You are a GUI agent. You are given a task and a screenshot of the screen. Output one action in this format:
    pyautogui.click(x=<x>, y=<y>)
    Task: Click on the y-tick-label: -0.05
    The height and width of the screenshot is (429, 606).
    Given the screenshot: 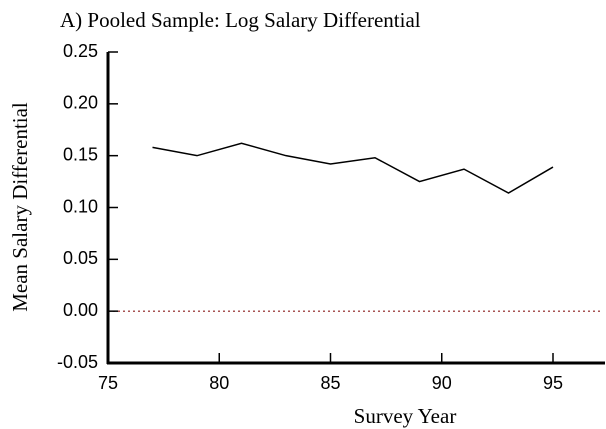 What is the action you would take?
    pyautogui.click(x=77, y=362)
    